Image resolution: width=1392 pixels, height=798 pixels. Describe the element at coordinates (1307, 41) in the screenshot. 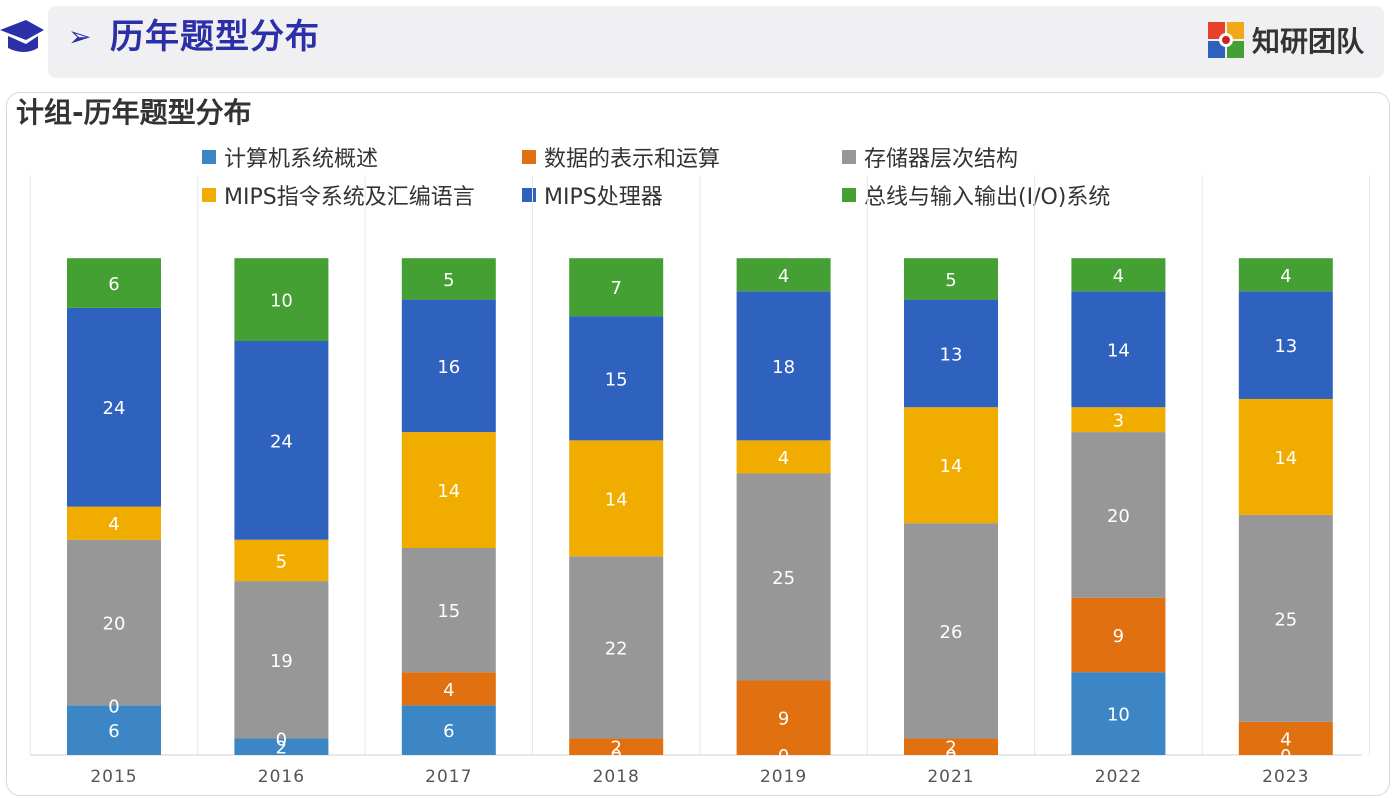

I see `brand-name: 知研团队` at that location.